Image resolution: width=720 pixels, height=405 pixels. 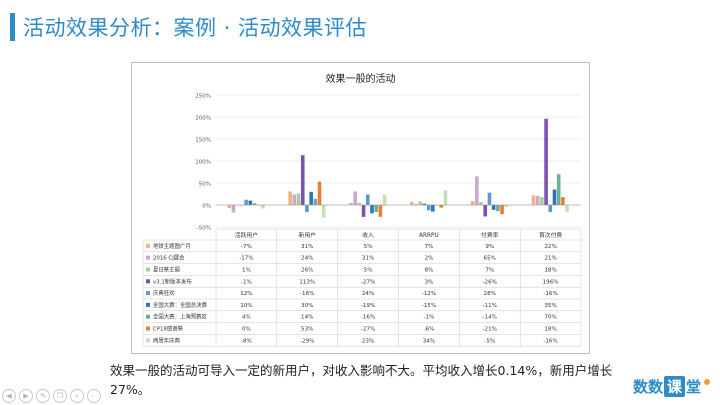 What do you see at coordinates (246, 330) in the screenshot?
I see `data-label: 0%` at bounding box center [246, 330].